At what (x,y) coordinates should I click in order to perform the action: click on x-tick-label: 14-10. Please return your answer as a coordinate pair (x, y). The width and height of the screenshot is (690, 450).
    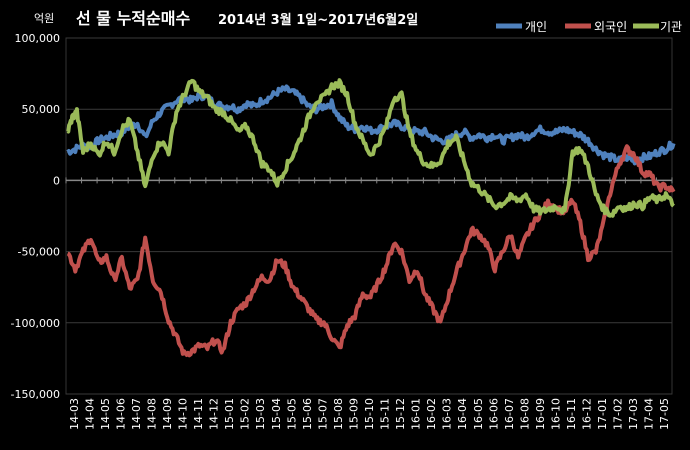
    Looking at the image, I should click on (183, 414).